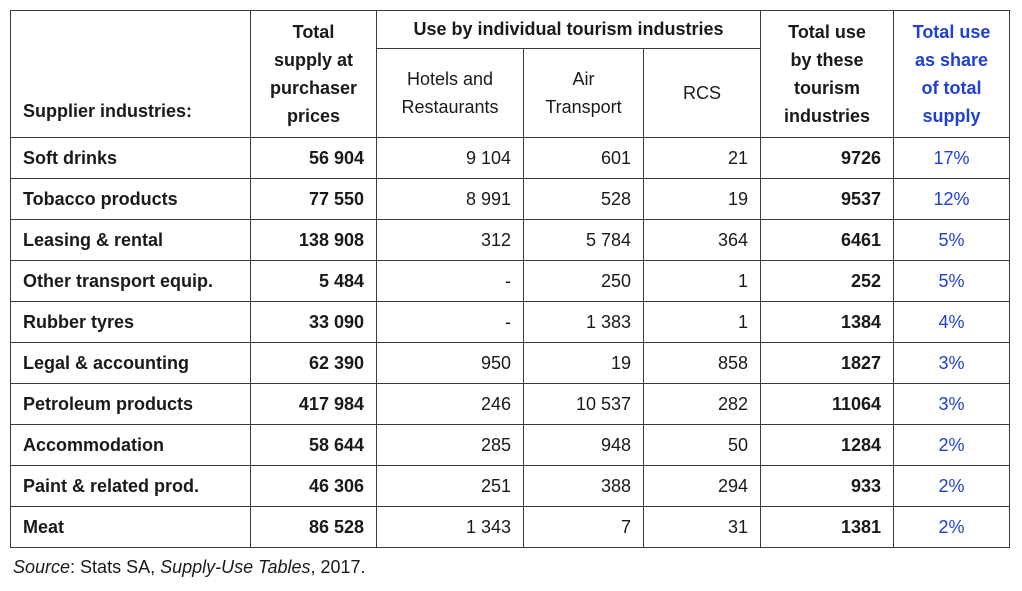 The width and height of the screenshot is (1022, 591). I want to click on header-total-supply: Total supply at purchaser prices, so click(313, 74).